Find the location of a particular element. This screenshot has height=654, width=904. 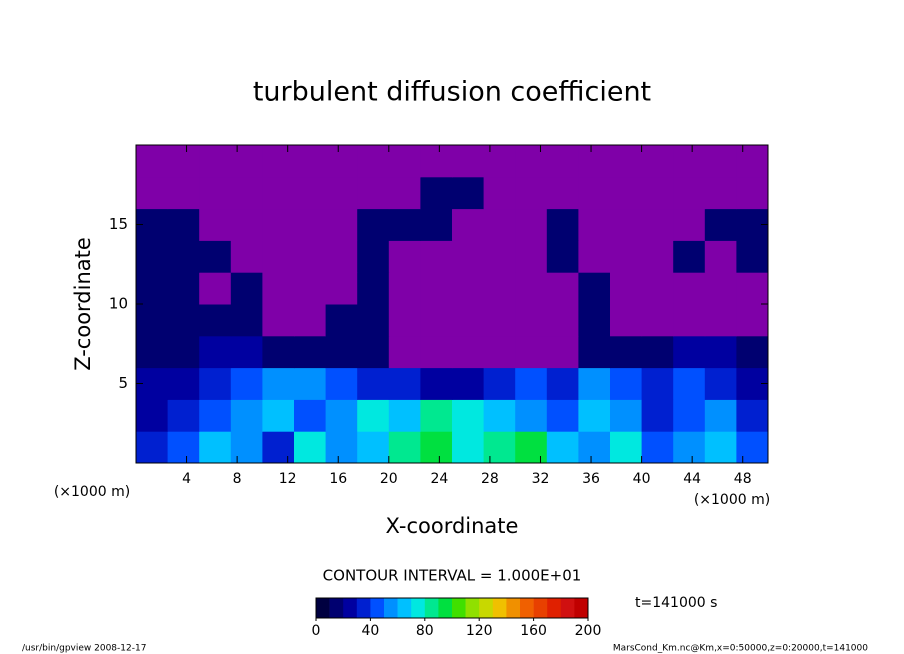

x-tick-label: 4 is located at coordinates (186, 479).